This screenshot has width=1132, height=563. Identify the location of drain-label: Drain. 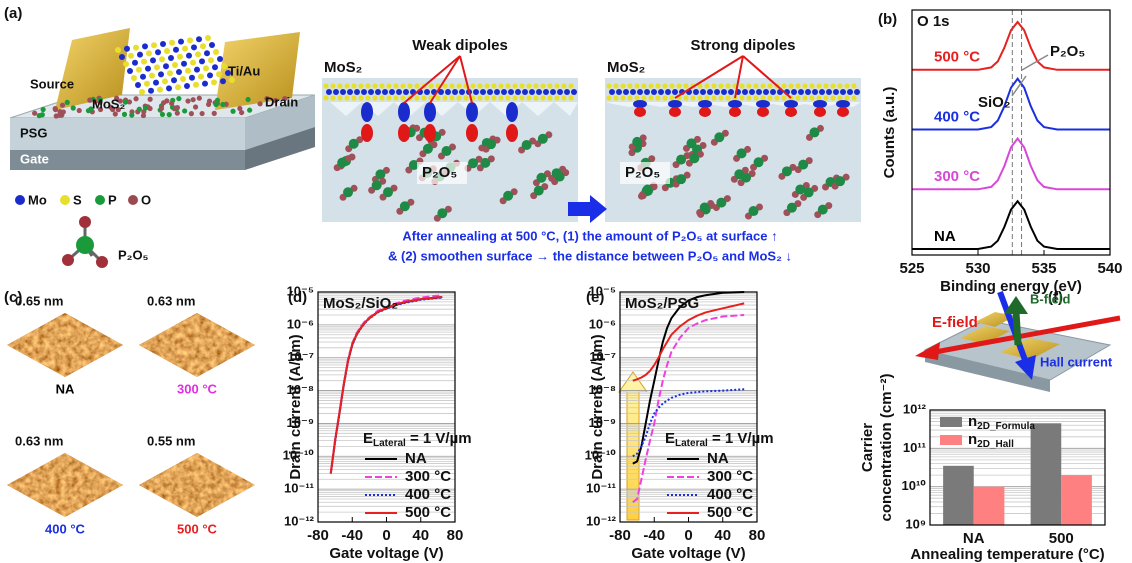
(281, 101).